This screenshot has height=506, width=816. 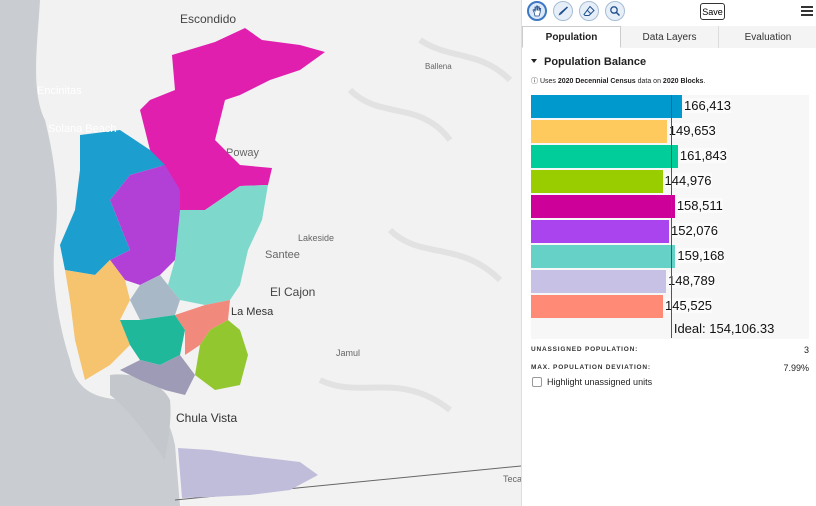 What do you see at coordinates (513, 479) in the screenshot?
I see `place-label: Teca` at bounding box center [513, 479].